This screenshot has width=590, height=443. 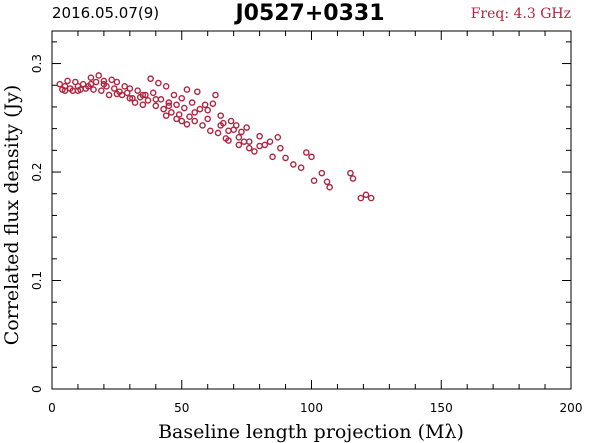 What do you see at coordinates (105, 13) in the screenshot?
I see `observation-date: 2016.05.07(9)` at bounding box center [105, 13].